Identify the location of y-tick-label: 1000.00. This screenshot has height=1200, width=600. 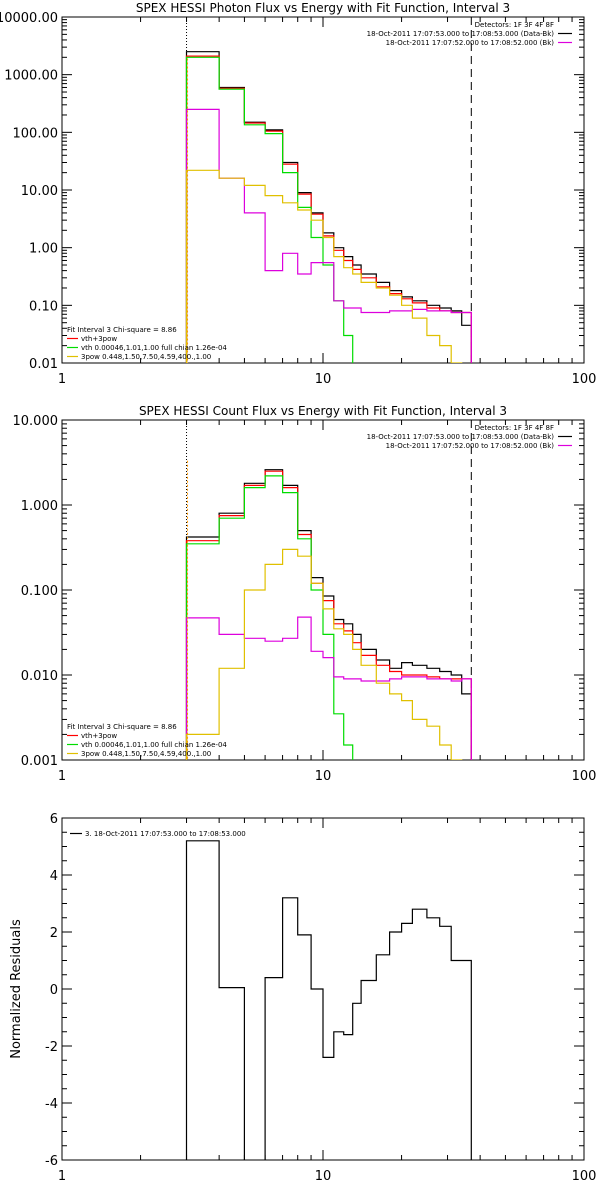
(31, 76).